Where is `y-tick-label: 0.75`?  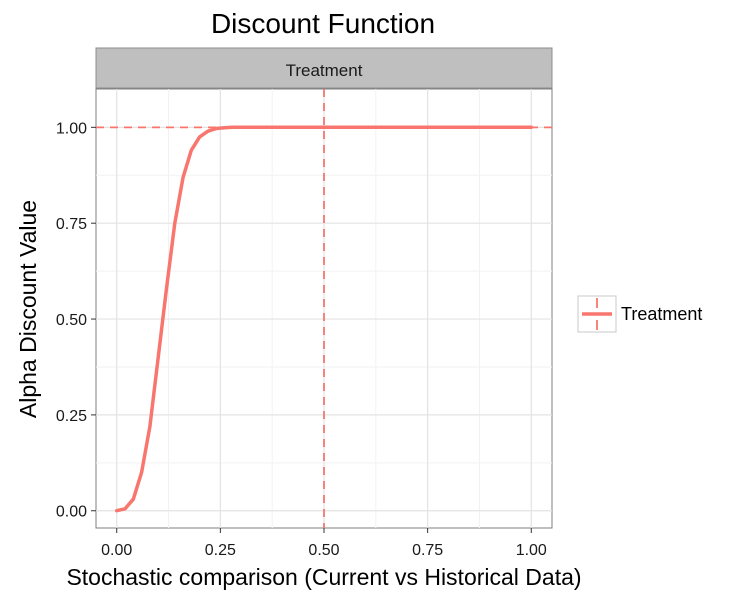 y-tick-label: 0.75 is located at coordinates (71, 224).